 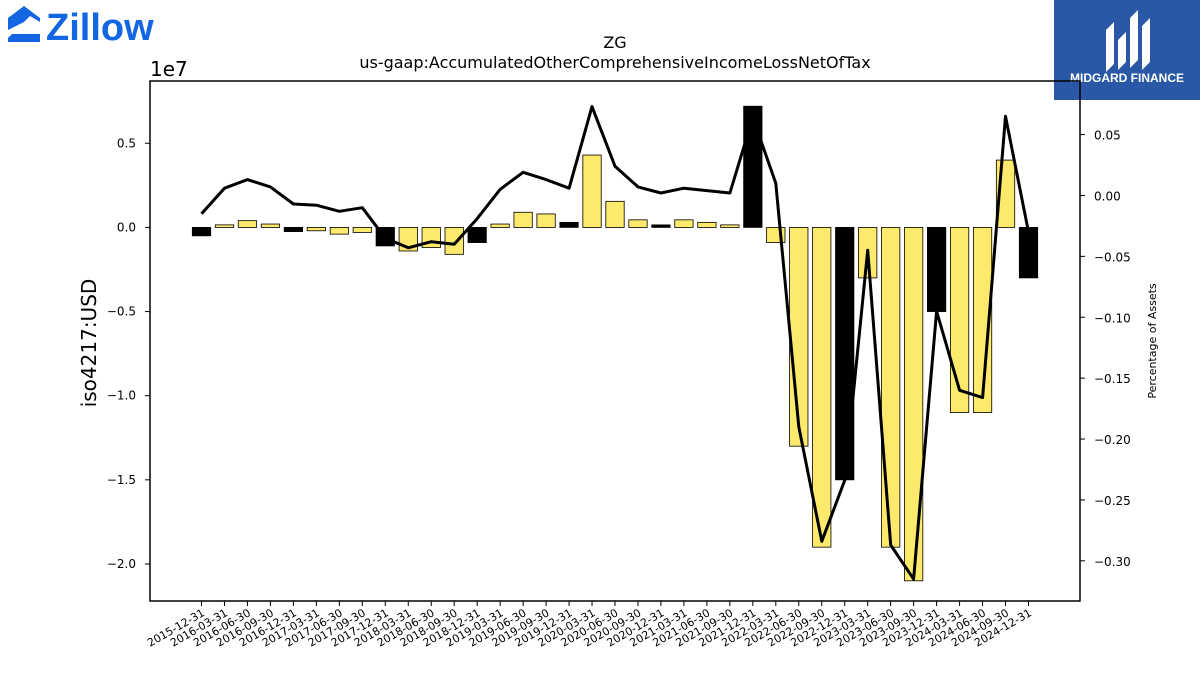 What do you see at coordinates (121, 564) in the screenshot?
I see `y-tick-label: −2.0` at bounding box center [121, 564].